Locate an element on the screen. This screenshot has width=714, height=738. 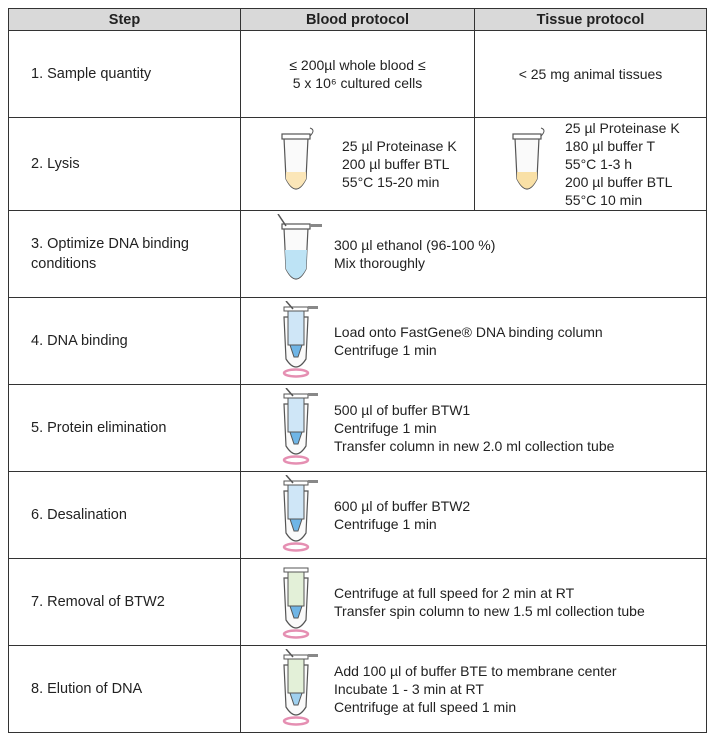
tissue-cell: < 25 mg animal tissues is located at coordinates (590, 74).